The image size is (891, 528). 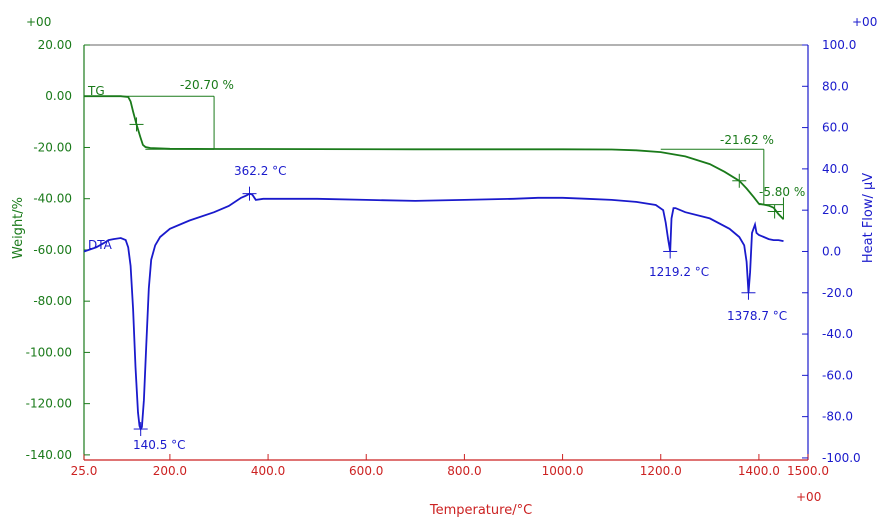 What do you see at coordinates (563, 471) in the screenshot?
I see `x-tick-label: 1000.0` at bounding box center [563, 471].